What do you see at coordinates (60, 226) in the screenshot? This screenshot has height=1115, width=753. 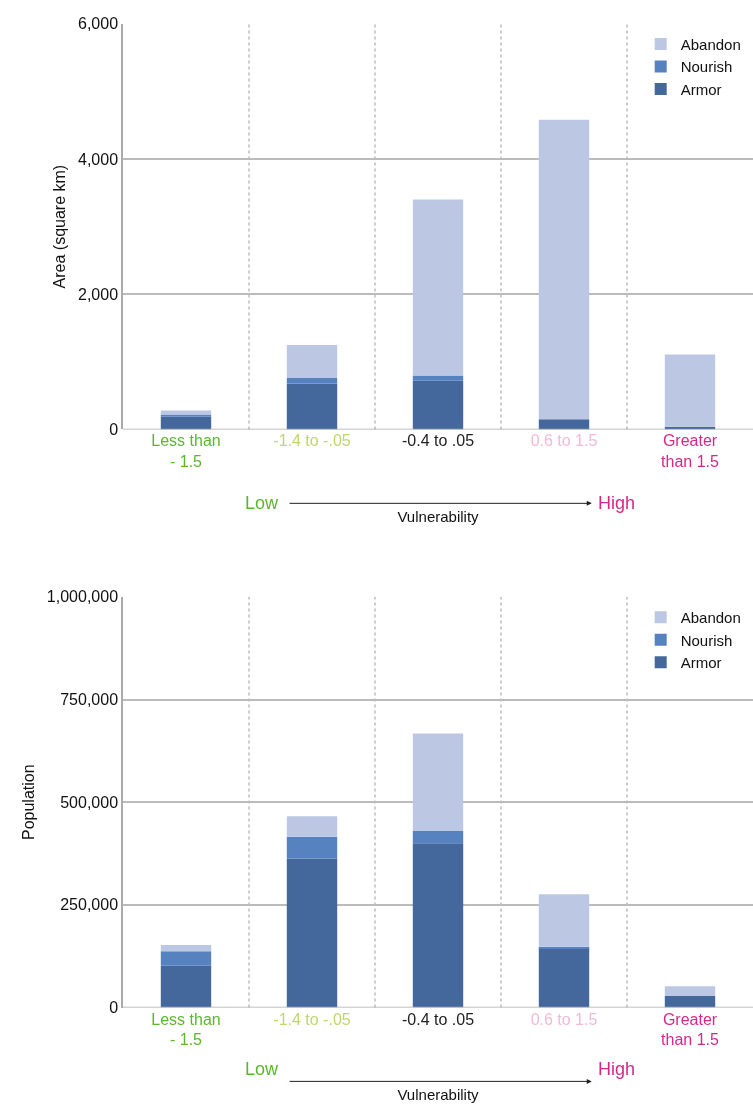 I see `y-axis-title: Area (square km)` at bounding box center [60, 226].